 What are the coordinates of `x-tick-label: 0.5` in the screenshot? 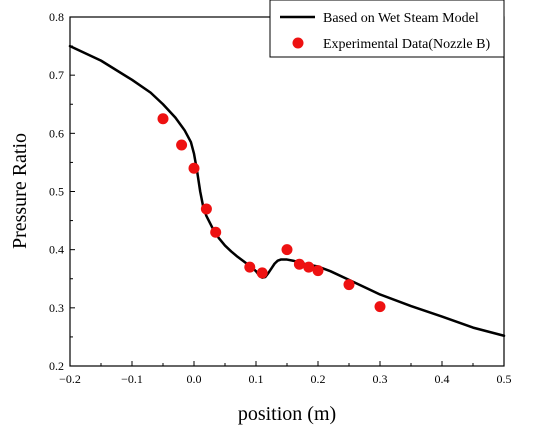 It's located at (504, 379).